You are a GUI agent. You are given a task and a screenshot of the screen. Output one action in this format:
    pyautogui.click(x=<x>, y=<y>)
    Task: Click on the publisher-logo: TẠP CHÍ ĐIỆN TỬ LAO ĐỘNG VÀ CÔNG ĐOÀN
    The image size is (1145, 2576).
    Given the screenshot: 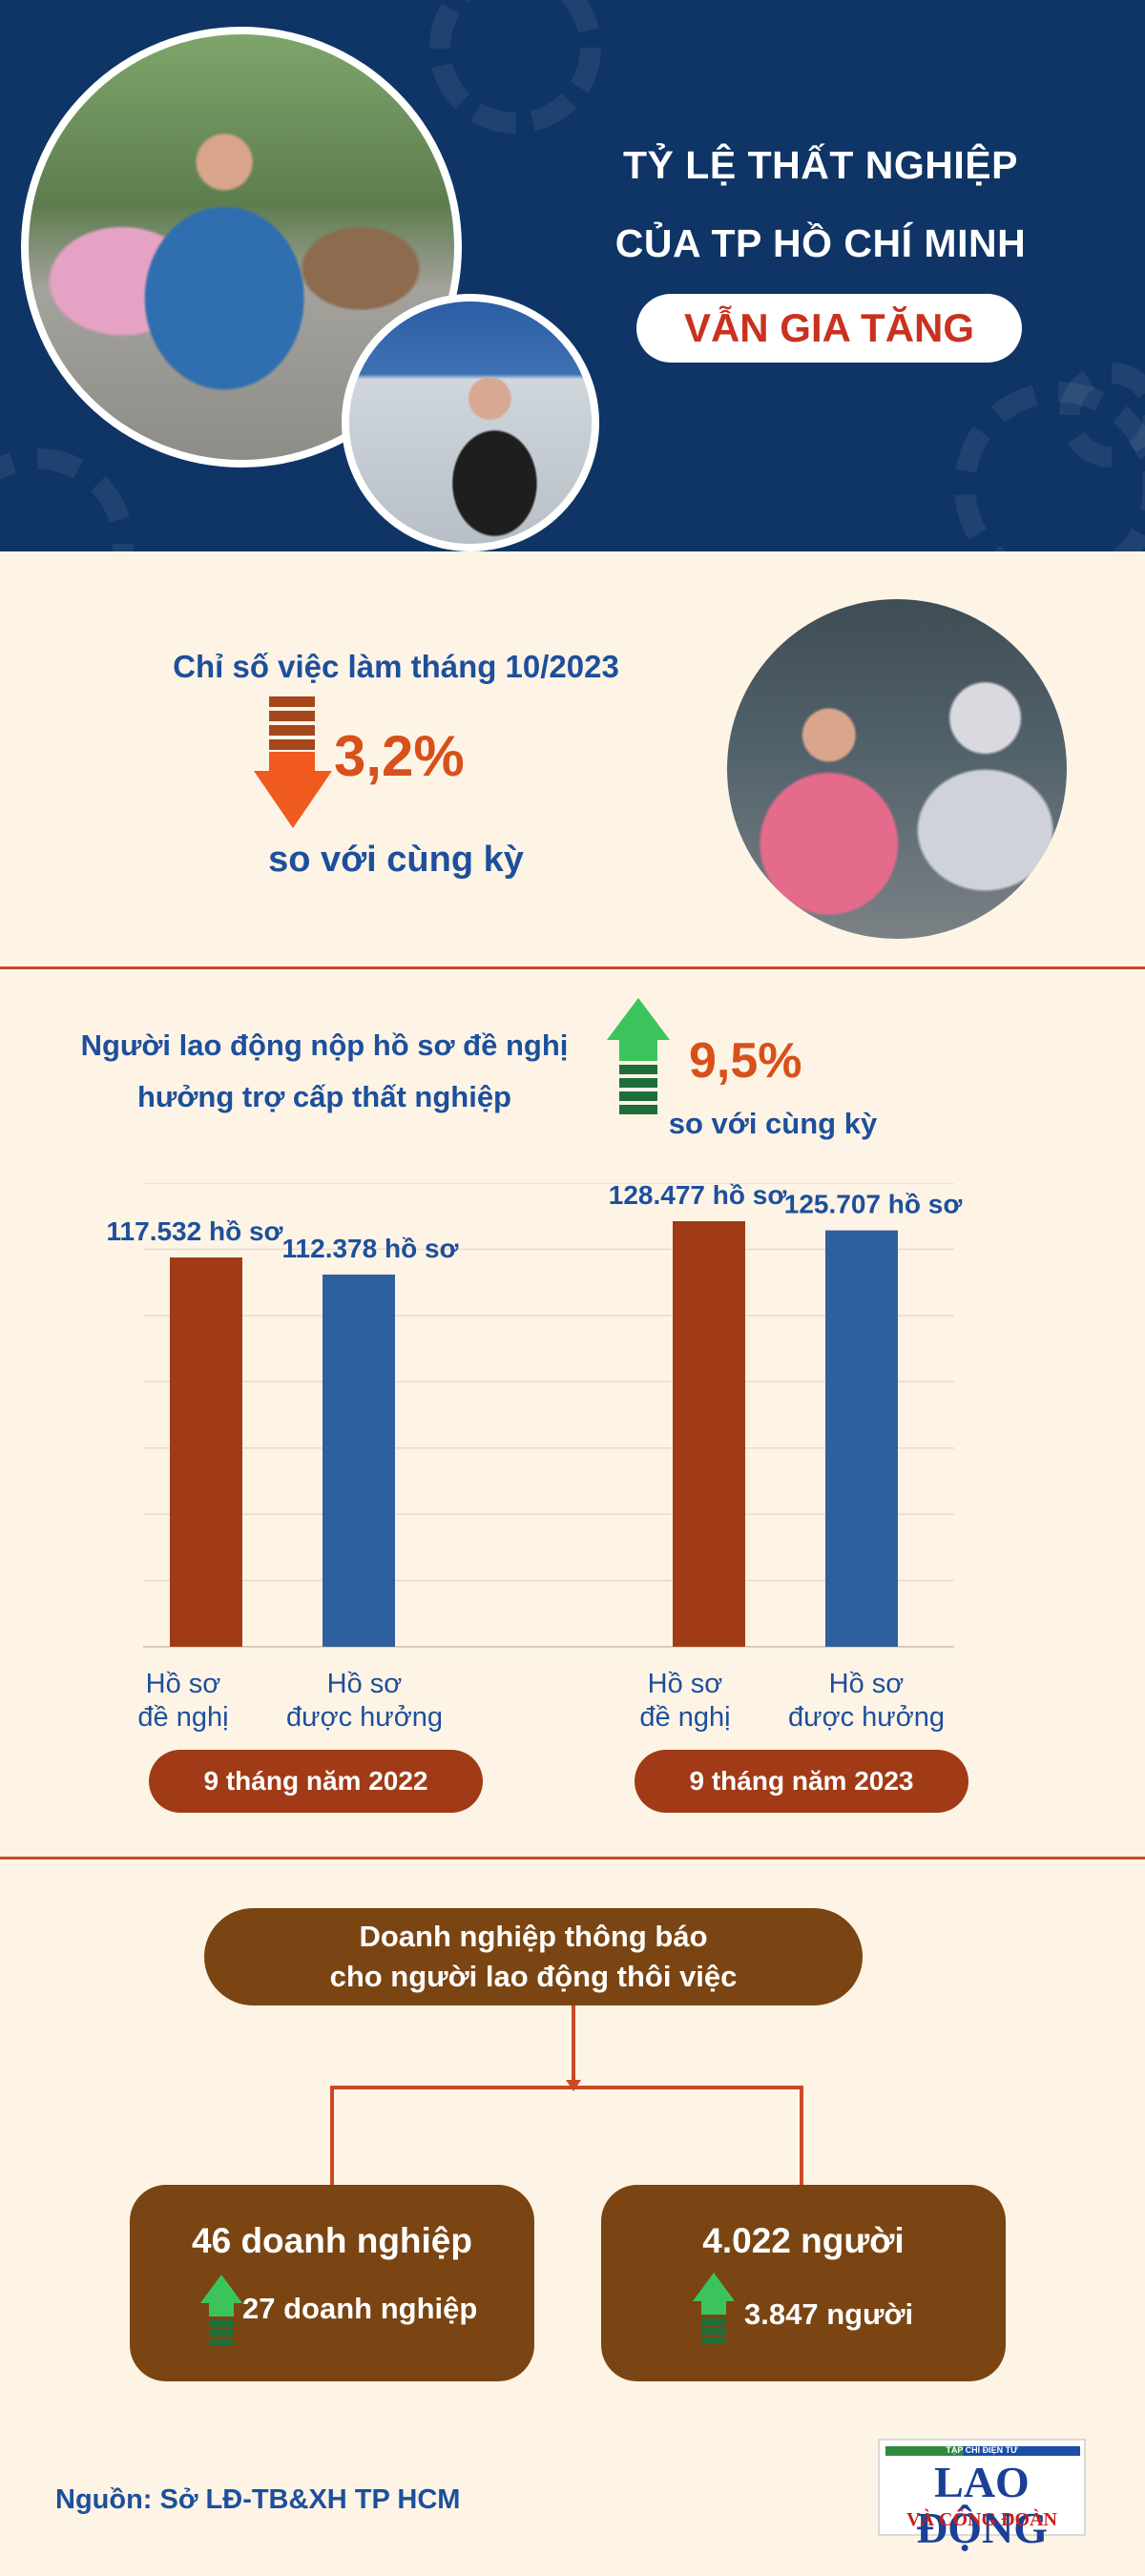 What is the action you would take?
    pyautogui.click(x=982, y=2495)
    